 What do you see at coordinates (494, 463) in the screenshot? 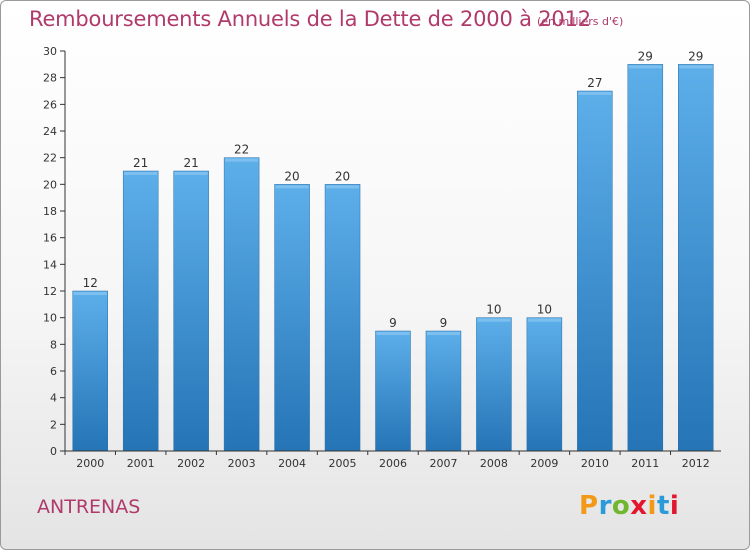
I see `x-tick-label-2008: 2008` at bounding box center [494, 463].